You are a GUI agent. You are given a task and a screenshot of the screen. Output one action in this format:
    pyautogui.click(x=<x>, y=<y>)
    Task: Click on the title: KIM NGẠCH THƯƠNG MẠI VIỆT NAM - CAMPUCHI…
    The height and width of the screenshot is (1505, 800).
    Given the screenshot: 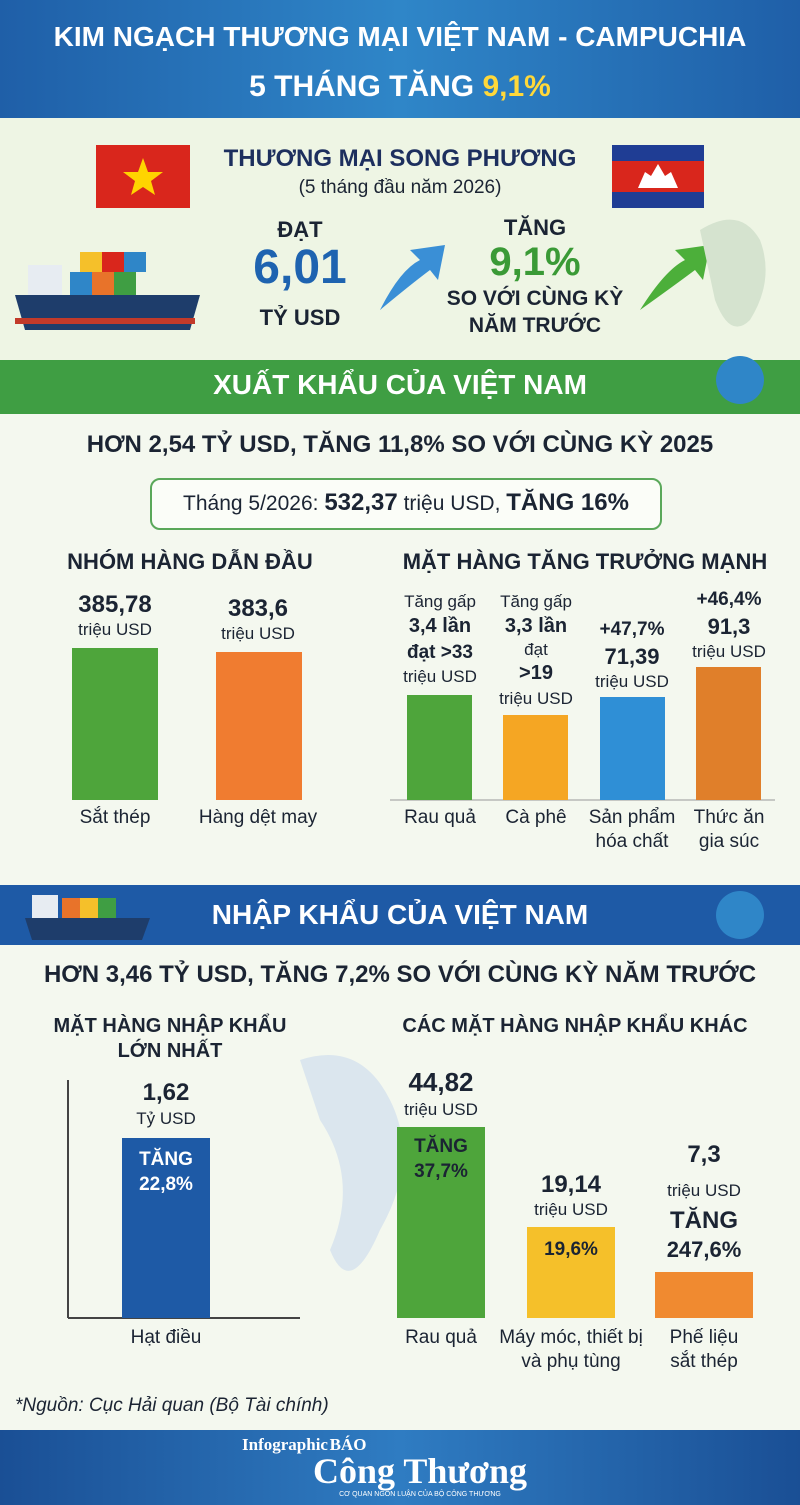 What is the action you would take?
    pyautogui.click(x=400, y=36)
    